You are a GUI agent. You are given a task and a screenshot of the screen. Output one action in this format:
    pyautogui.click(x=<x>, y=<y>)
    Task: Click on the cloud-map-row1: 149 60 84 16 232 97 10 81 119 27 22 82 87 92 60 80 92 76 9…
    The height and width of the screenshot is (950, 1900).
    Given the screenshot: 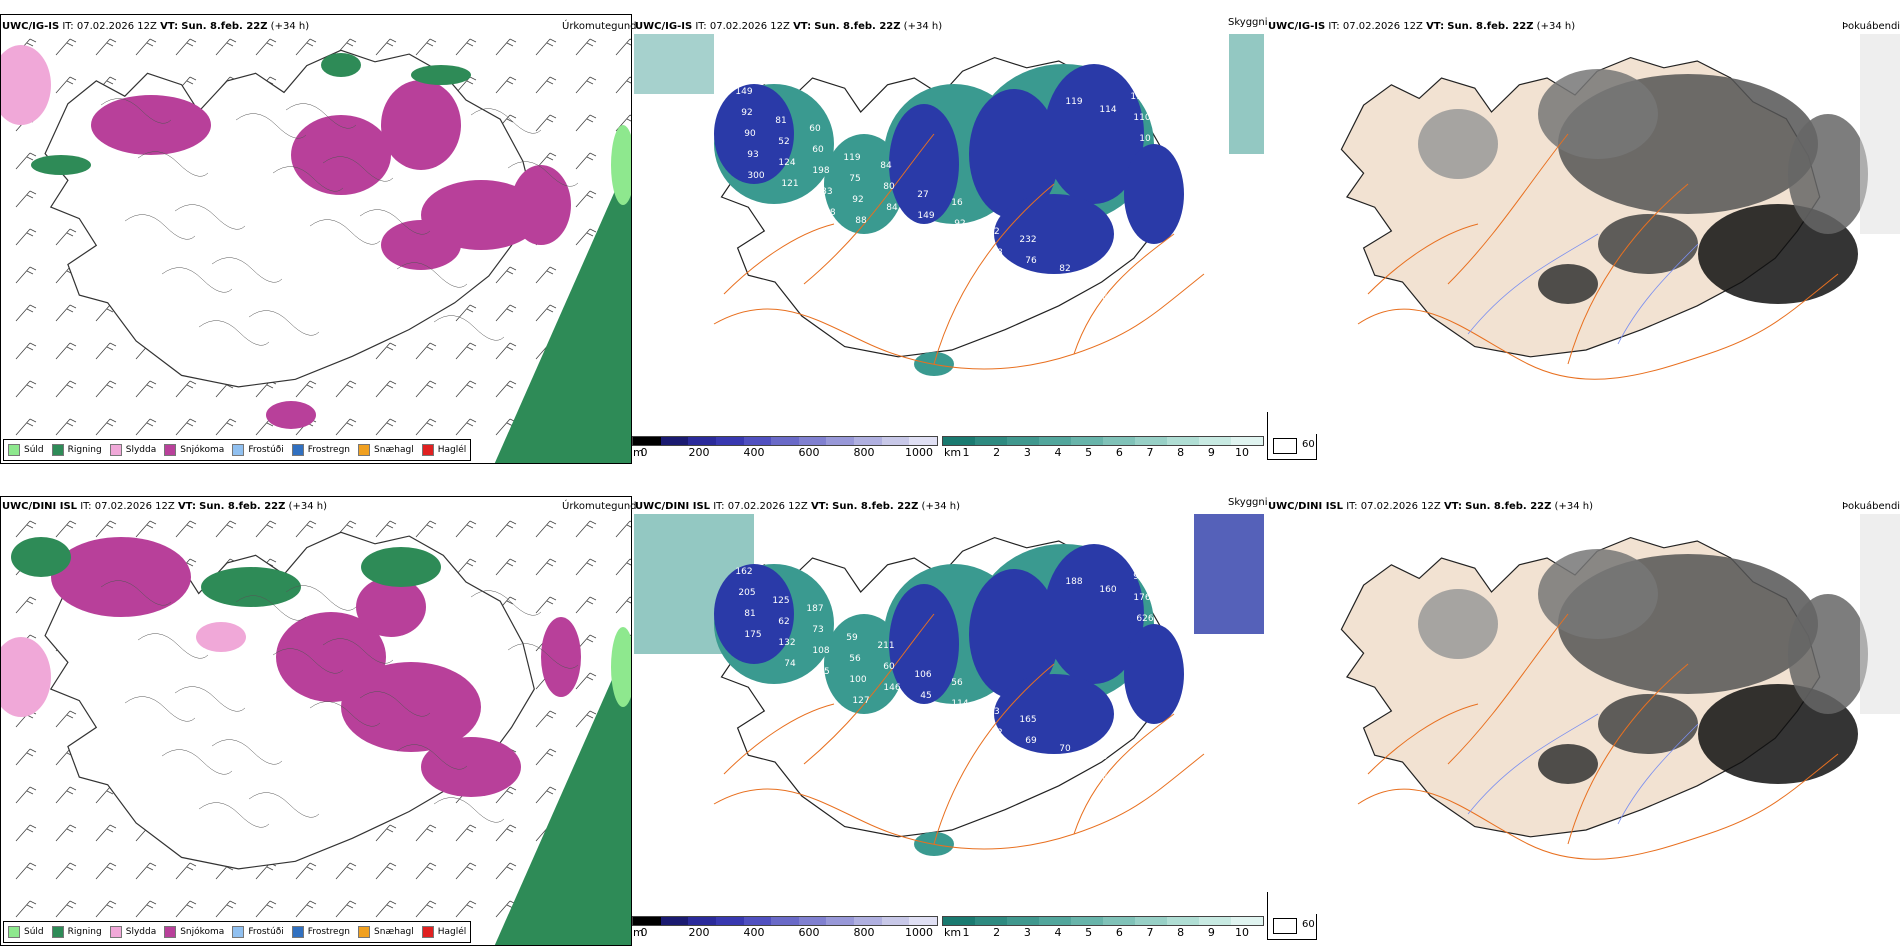 What is the action you would take?
    pyautogui.click(x=949, y=205)
    